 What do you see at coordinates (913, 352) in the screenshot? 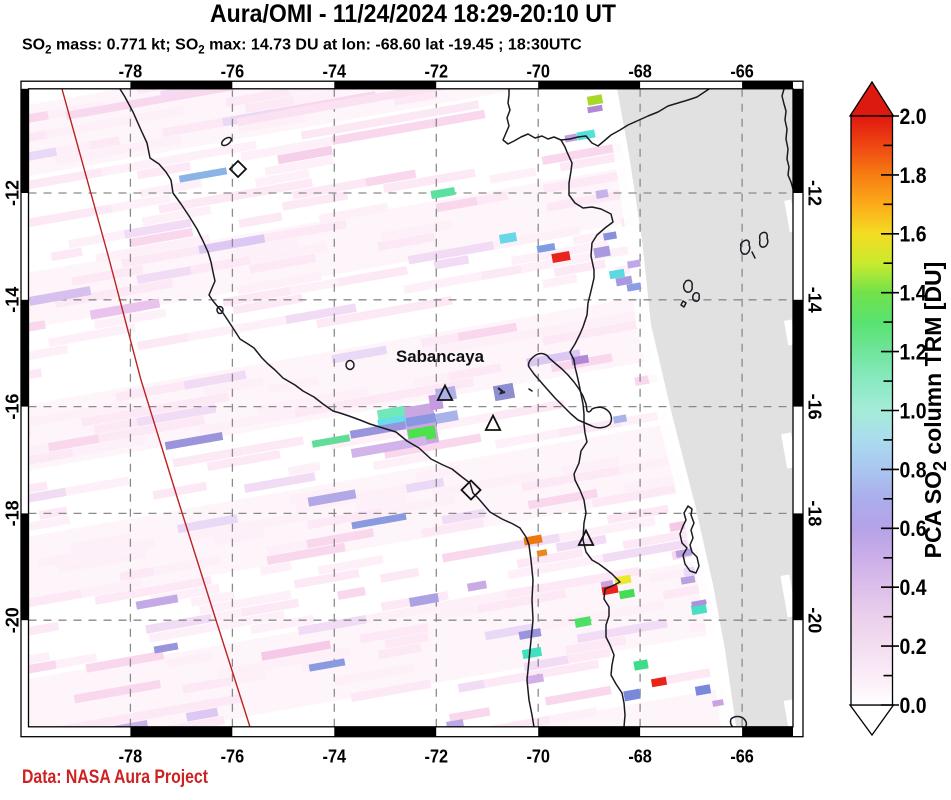
I see `svg-text: 1.2` at bounding box center [913, 352].